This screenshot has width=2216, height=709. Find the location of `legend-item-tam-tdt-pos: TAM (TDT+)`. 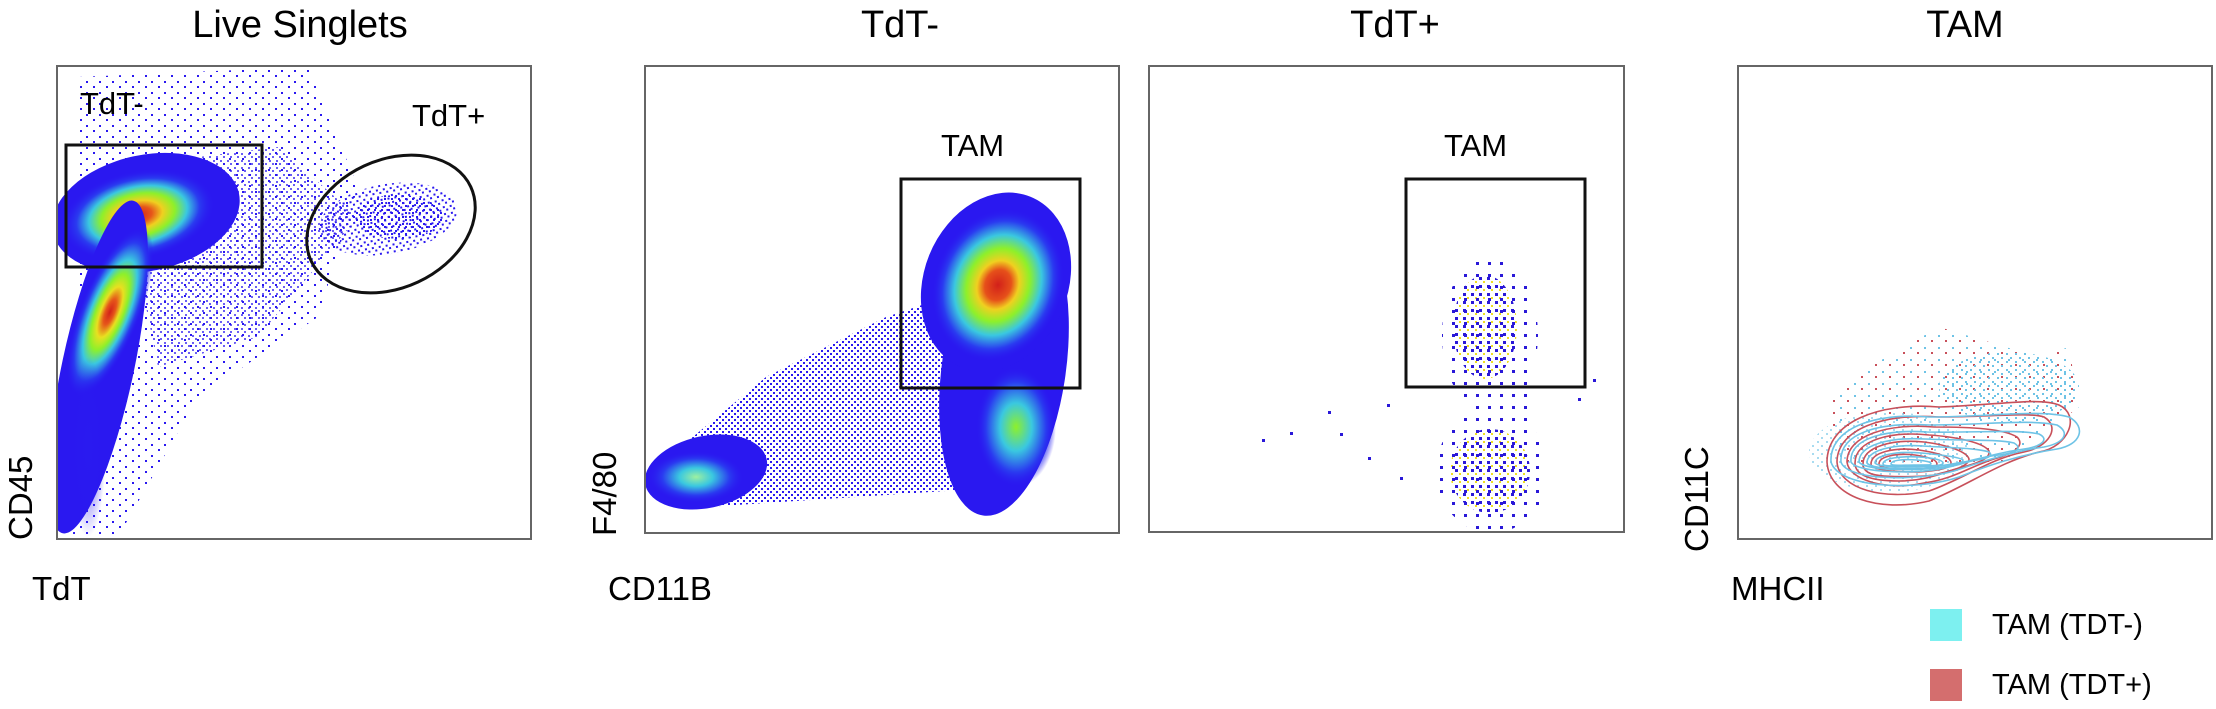

legend-item-tam-tdt-pos: TAM (TDT+) is located at coordinates (2041, 685).